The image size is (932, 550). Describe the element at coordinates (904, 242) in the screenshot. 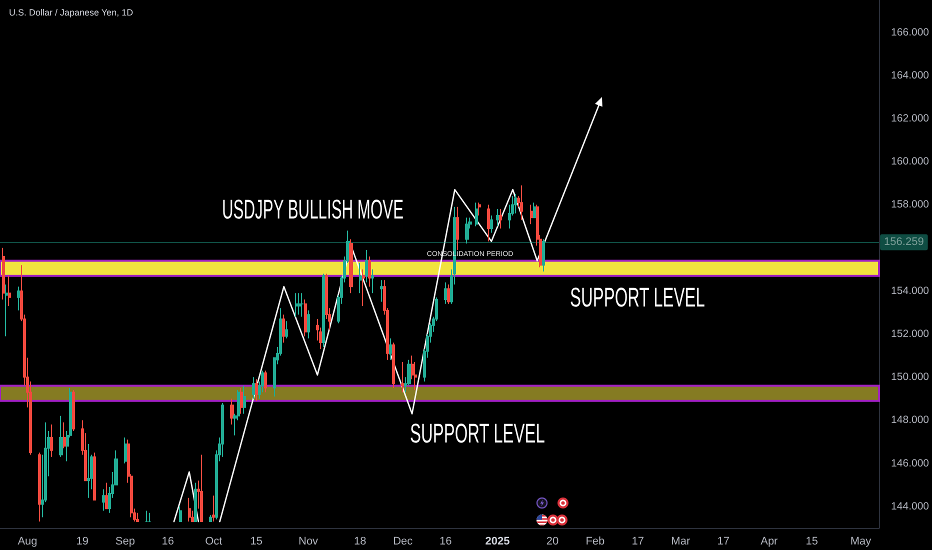

I see `ref-line-label: 156.259` at that location.